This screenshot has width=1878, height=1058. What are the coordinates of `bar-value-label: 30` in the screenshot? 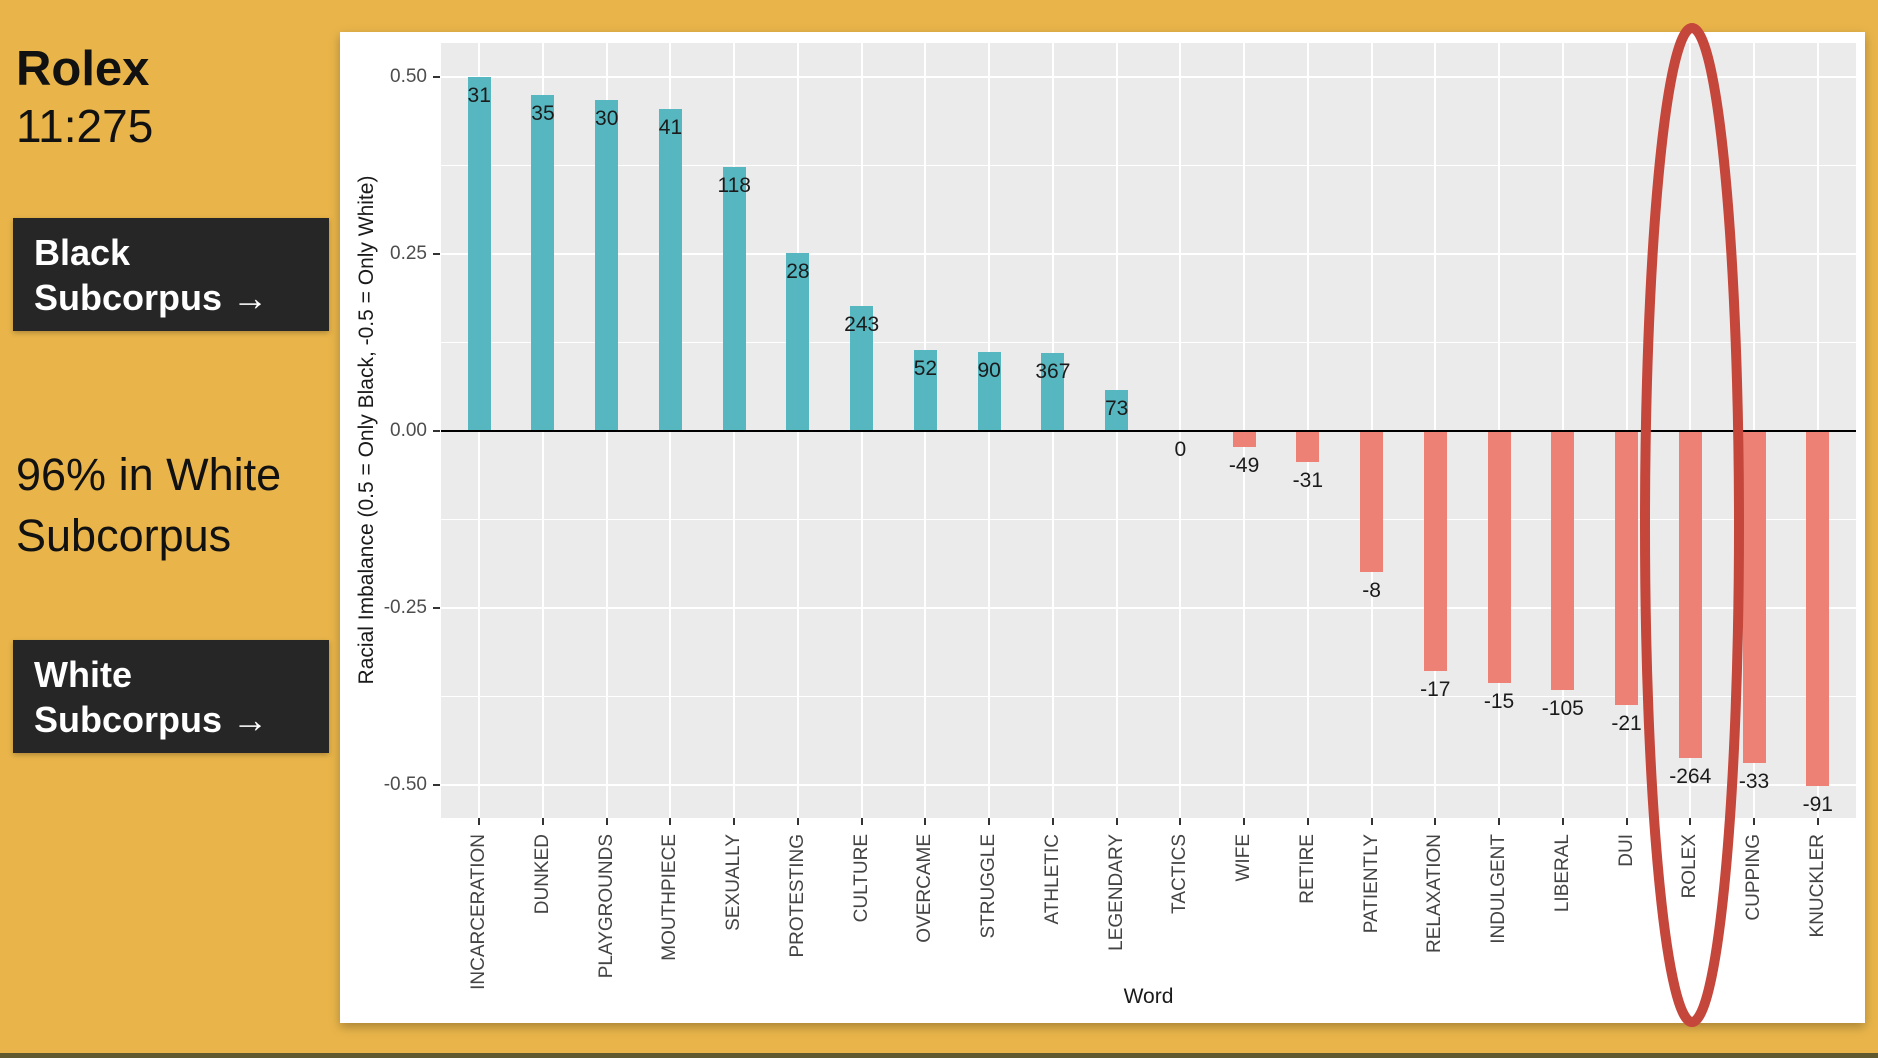 It's located at (607, 119).